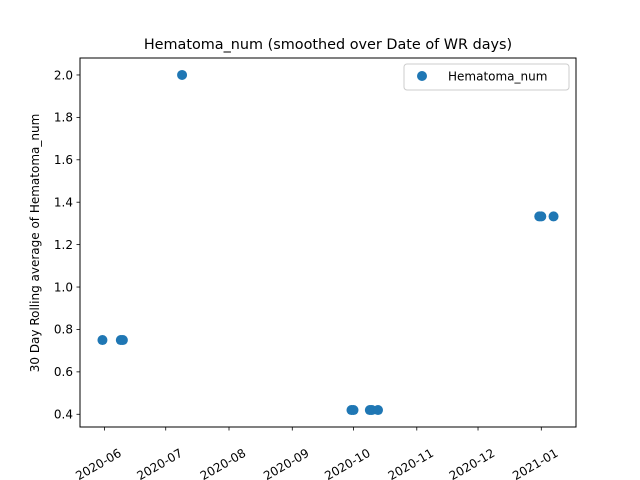 Image resolution: width=640 pixels, height=480 pixels. Describe the element at coordinates (223, 463) in the screenshot. I see `x-tick-label: 2020-08` at that location.